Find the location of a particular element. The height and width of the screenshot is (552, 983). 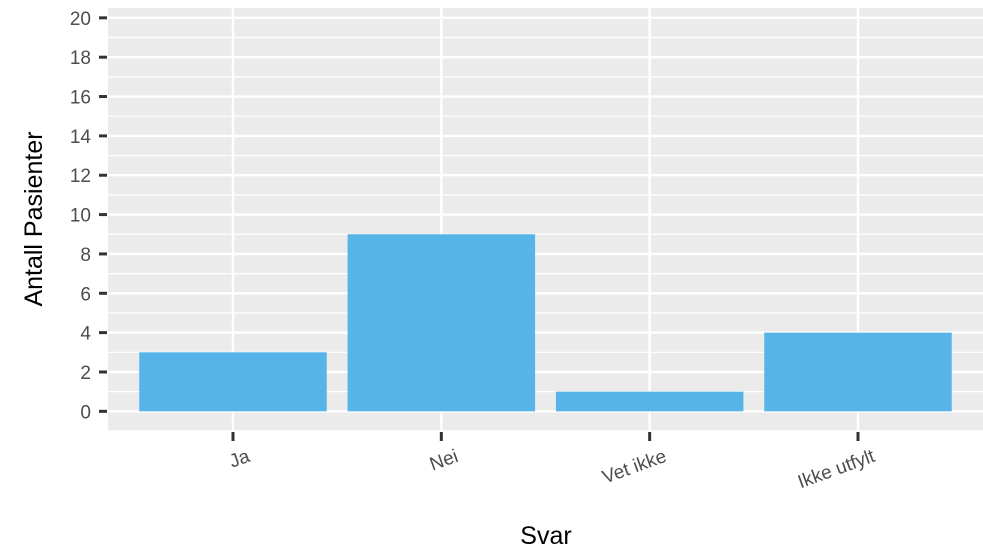

x-axis: Ja Nei Vet ikke Ikke utfylt is located at coordinates (552, 462).